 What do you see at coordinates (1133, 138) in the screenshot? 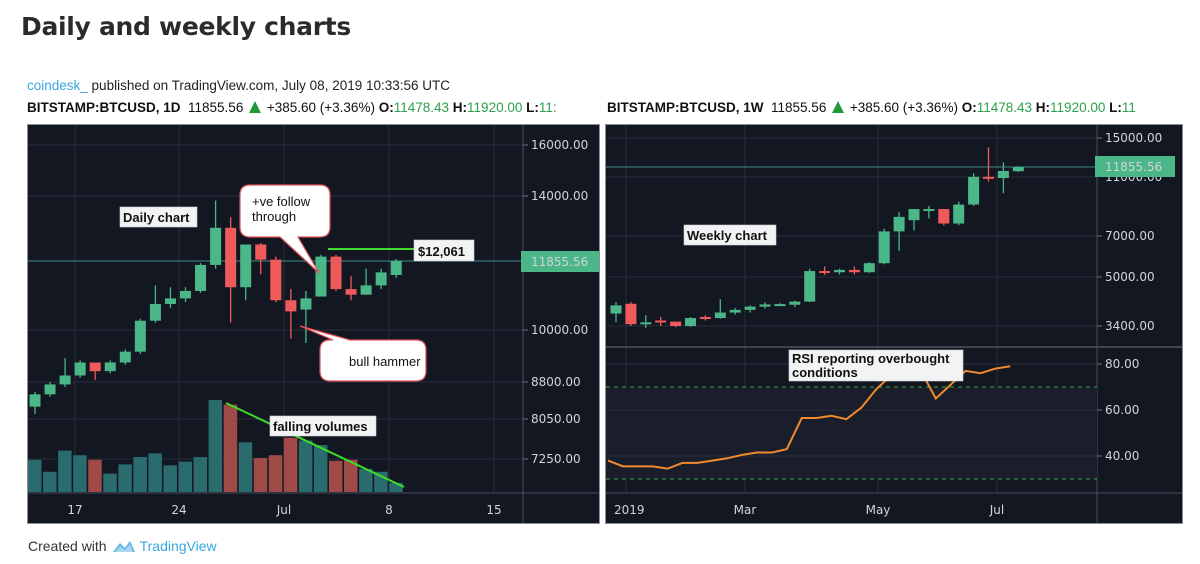
I see `price-axis-label: 15000.00` at bounding box center [1133, 138].